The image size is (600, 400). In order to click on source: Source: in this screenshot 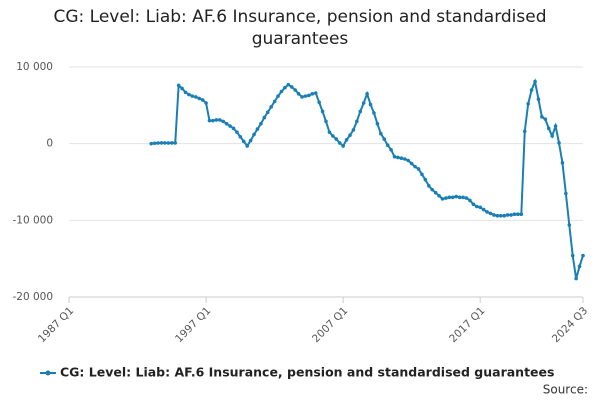, I will do `click(565, 390)`.